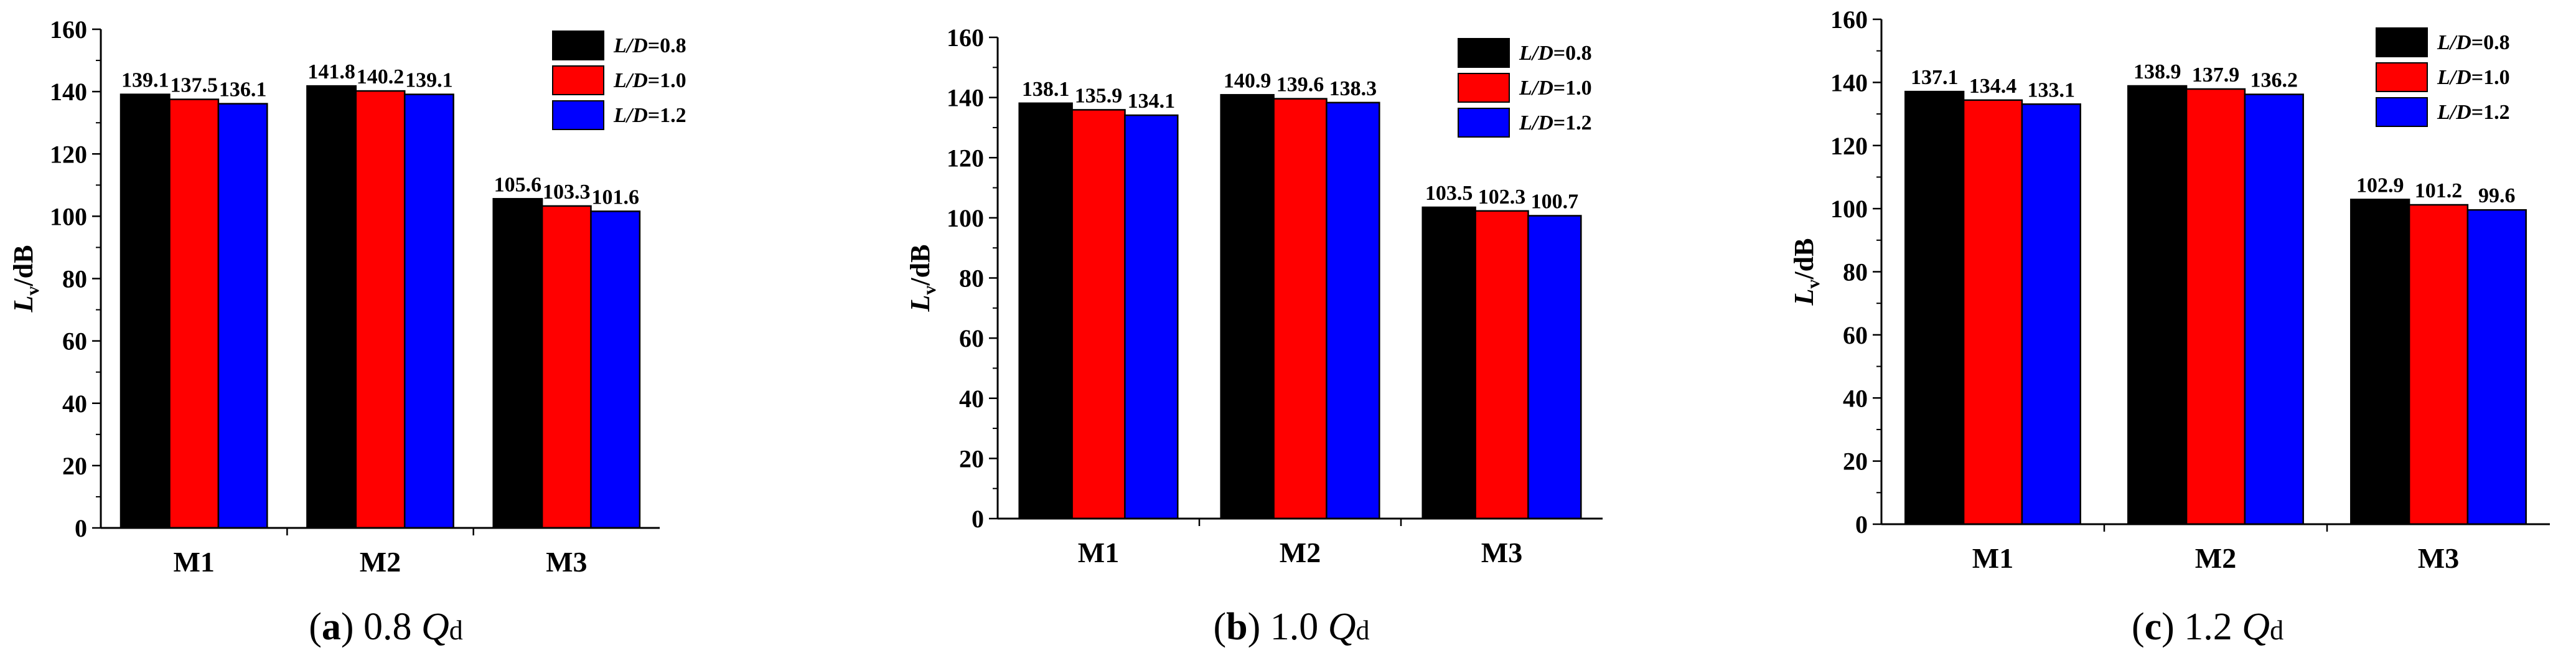 The width and height of the screenshot is (2576, 668). Describe the element at coordinates (2216, 76) in the screenshot. I see `data-label: 137.9` at that location.